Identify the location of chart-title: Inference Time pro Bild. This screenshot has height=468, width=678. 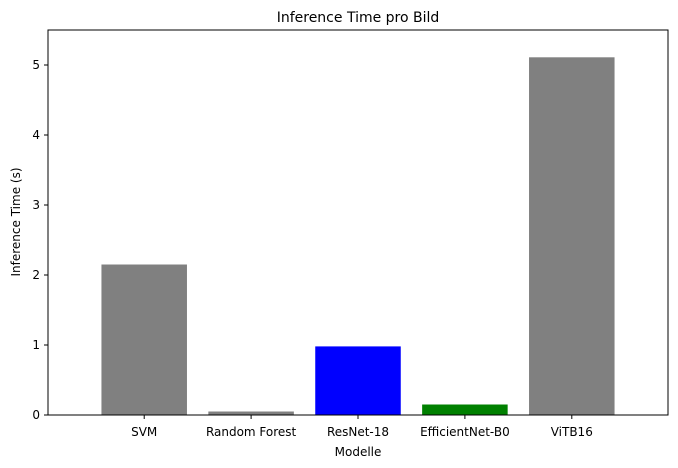
(358, 18).